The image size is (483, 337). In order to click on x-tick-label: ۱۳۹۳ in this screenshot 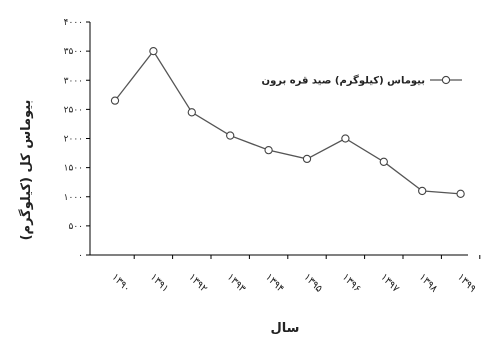, I will do `click(235, 283)`.